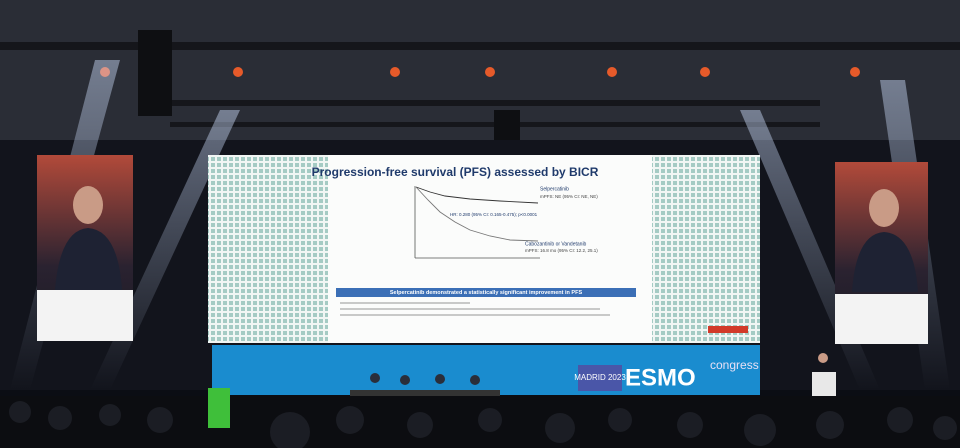  What do you see at coordinates (569, 196) in the screenshot?
I see `legend-stat: mPFS: NE (95% CI: NE, NE)` at bounding box center [569, 196].